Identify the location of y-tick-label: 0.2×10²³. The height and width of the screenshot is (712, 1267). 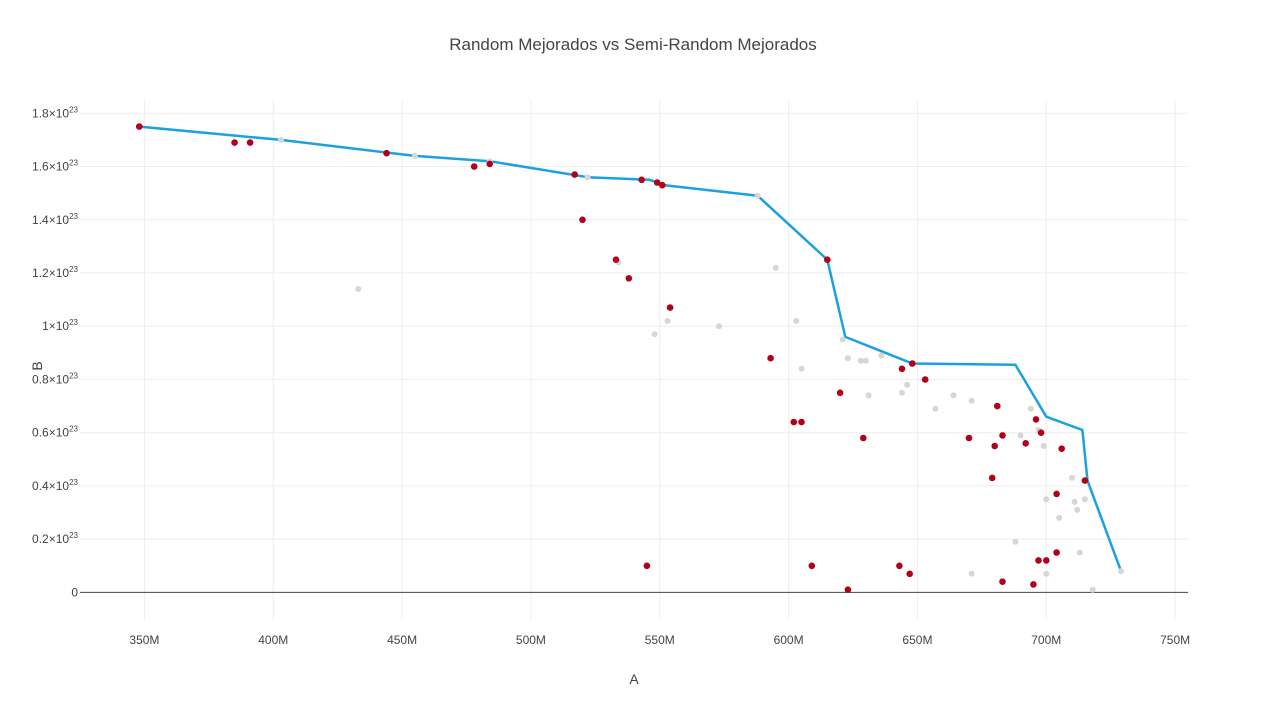
(55, 538).